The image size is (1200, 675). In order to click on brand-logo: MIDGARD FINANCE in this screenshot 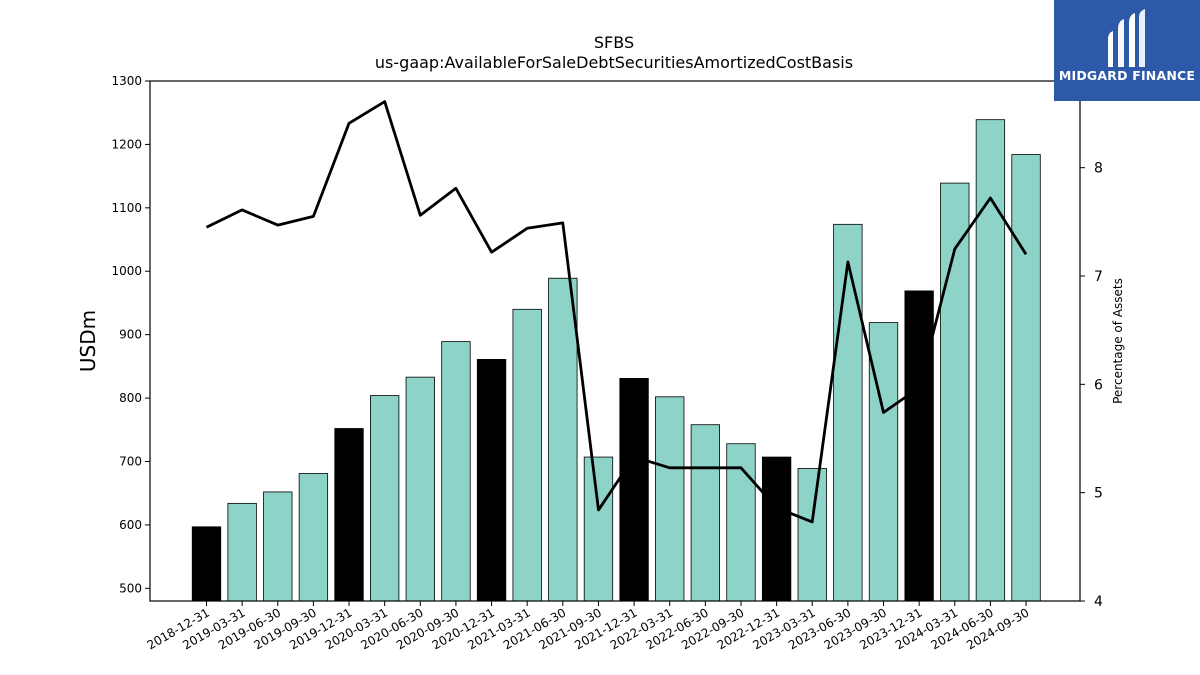, I will do `click(1127, 50)`.